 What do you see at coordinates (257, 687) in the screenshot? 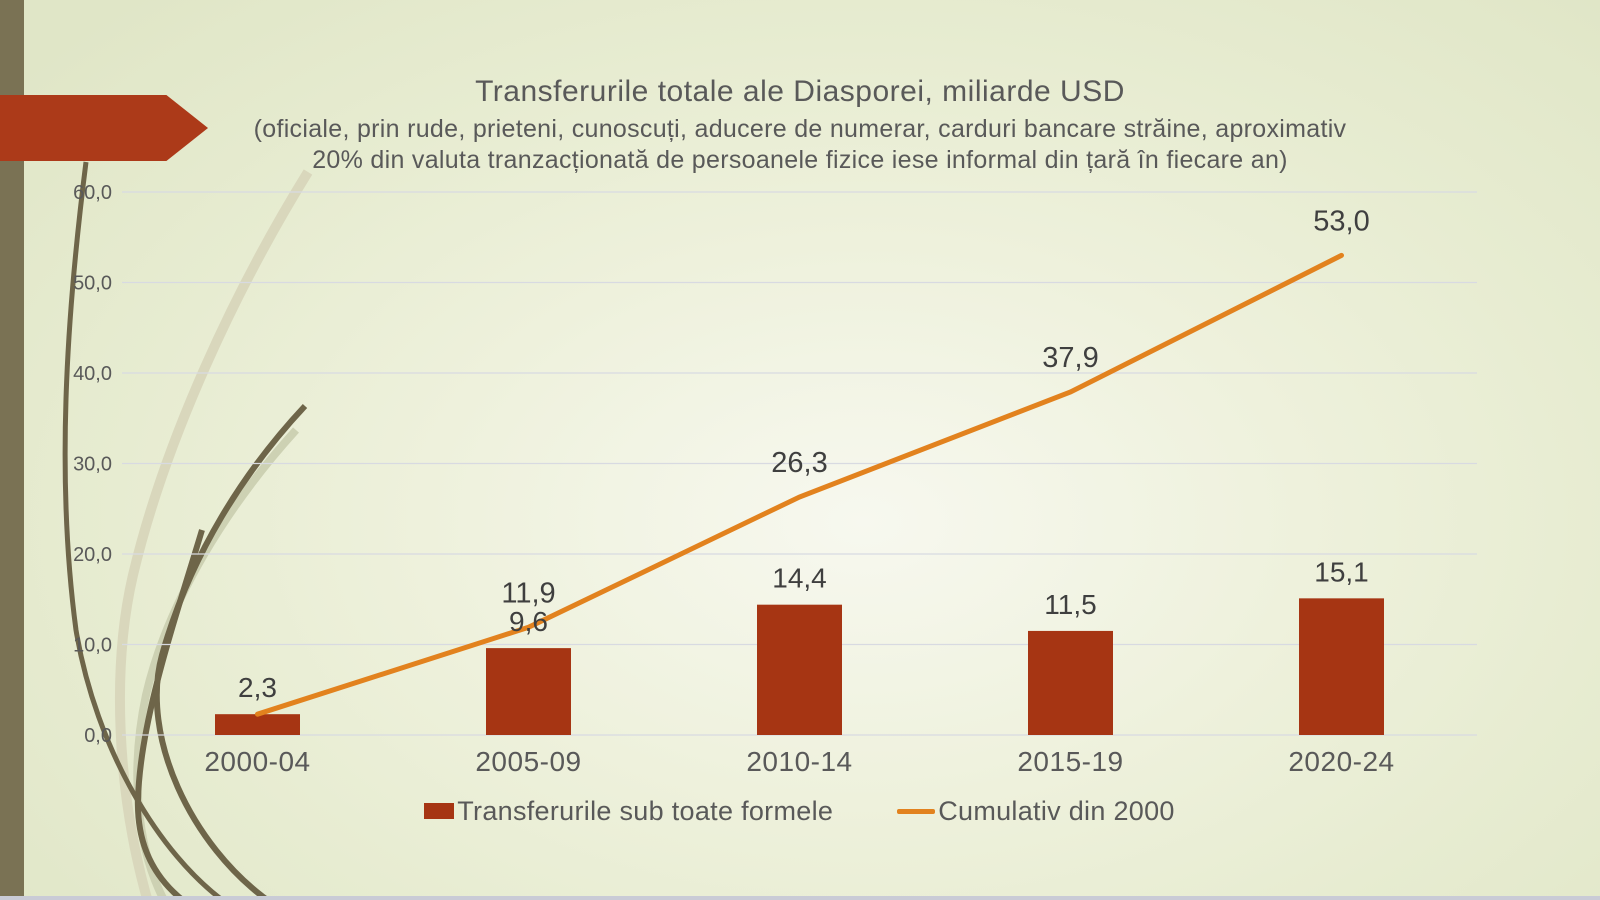
I see `bar-data-label: 2,3` at bounding box center [257, 687].